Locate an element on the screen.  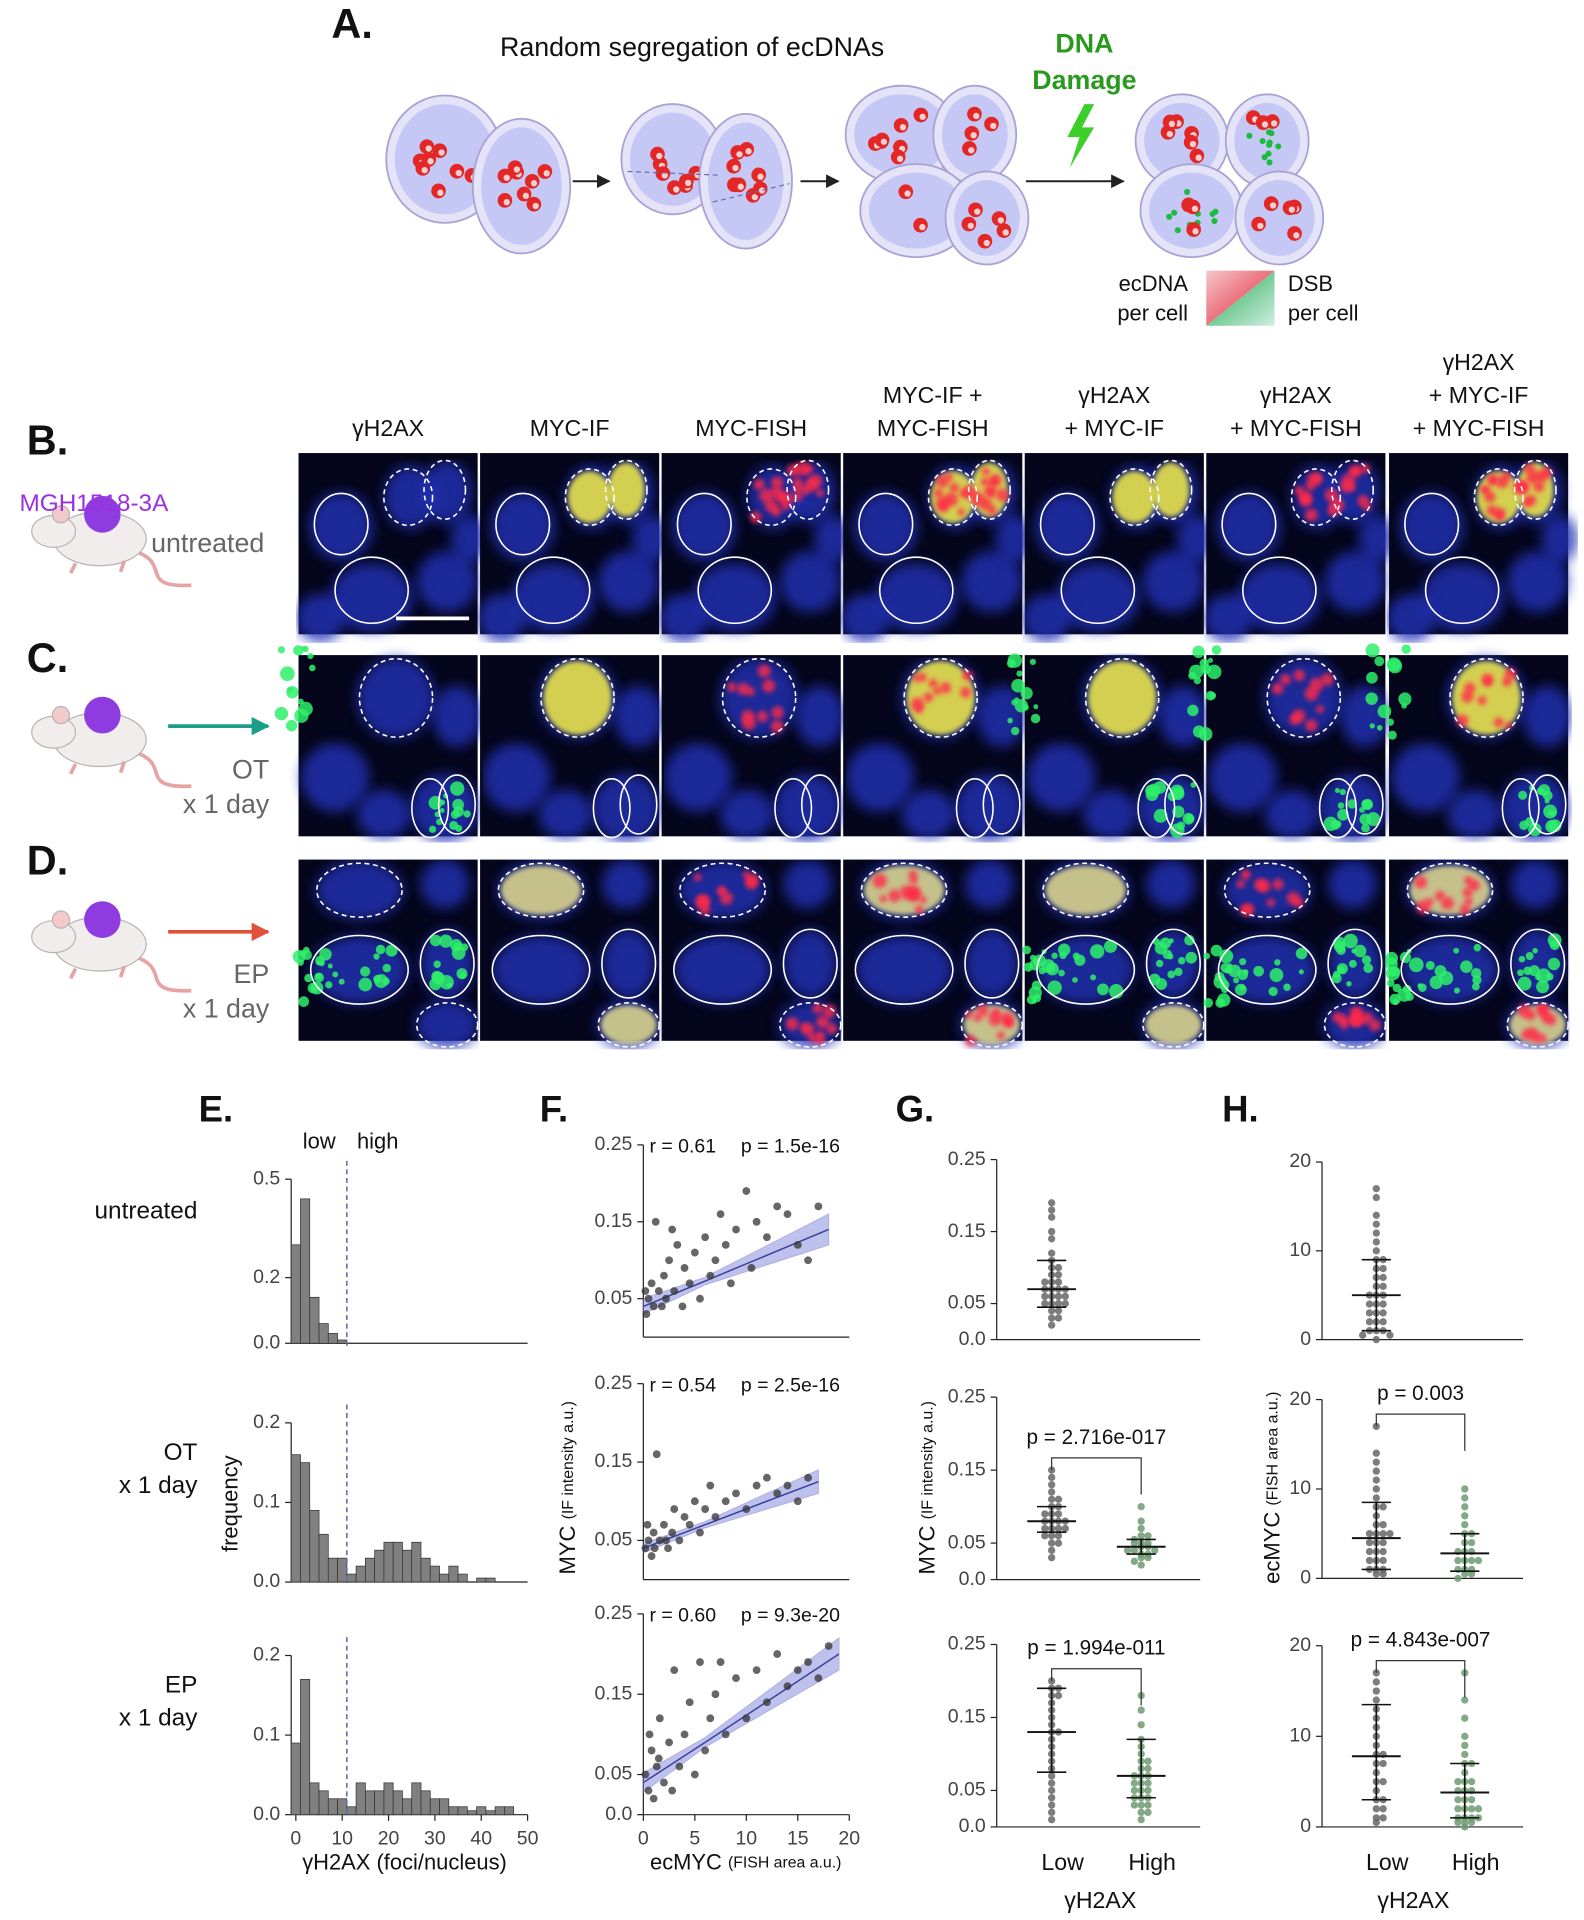
significance-bracket is located at coordinates (1420, 1432).